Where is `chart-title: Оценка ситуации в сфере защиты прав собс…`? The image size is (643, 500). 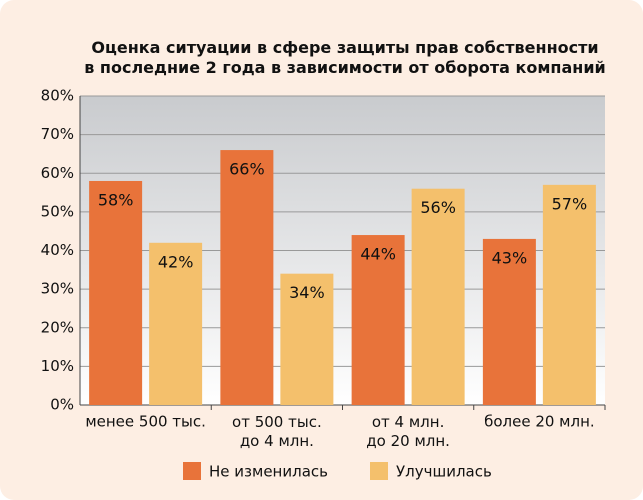
chart-title: Оценка ситуации в сфере защиты прав собс… is located at coordinates (345, 57).